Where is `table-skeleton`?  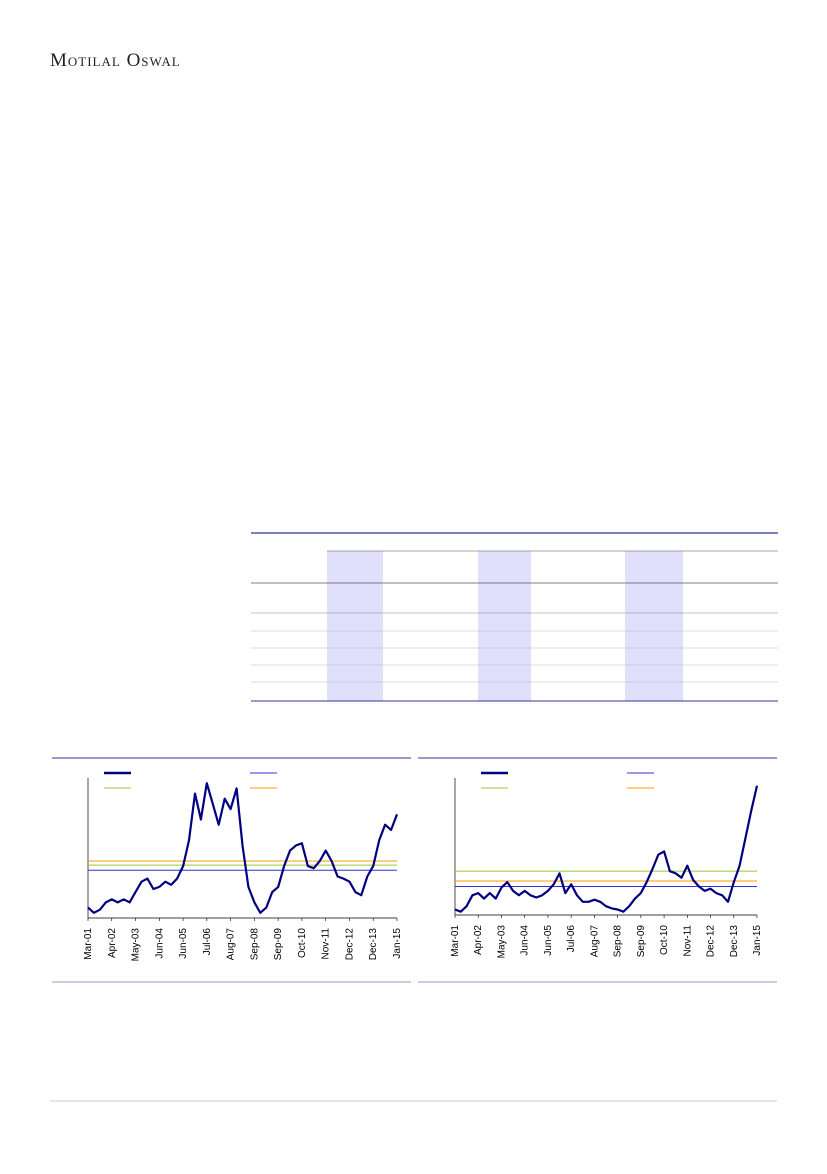 table-skeleton is located at coordinates (514, 617).